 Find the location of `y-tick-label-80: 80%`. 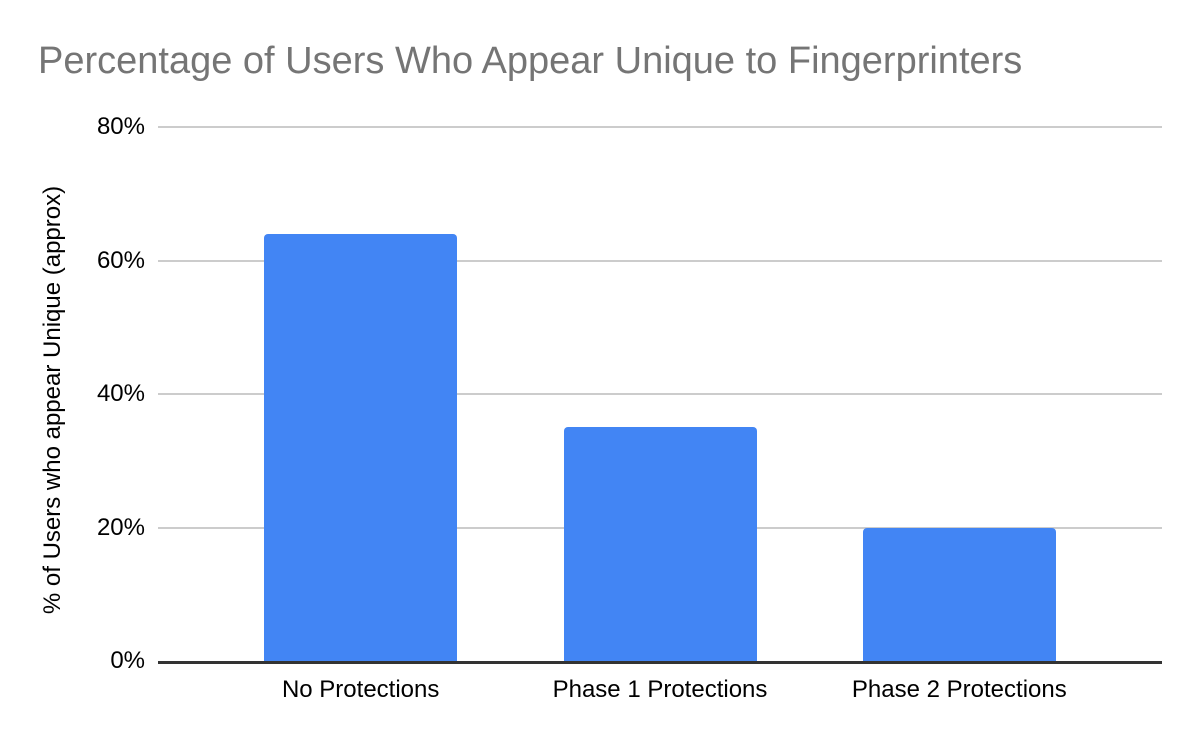

y-tick-label-80: 80% is located at coordinates (120, 126).